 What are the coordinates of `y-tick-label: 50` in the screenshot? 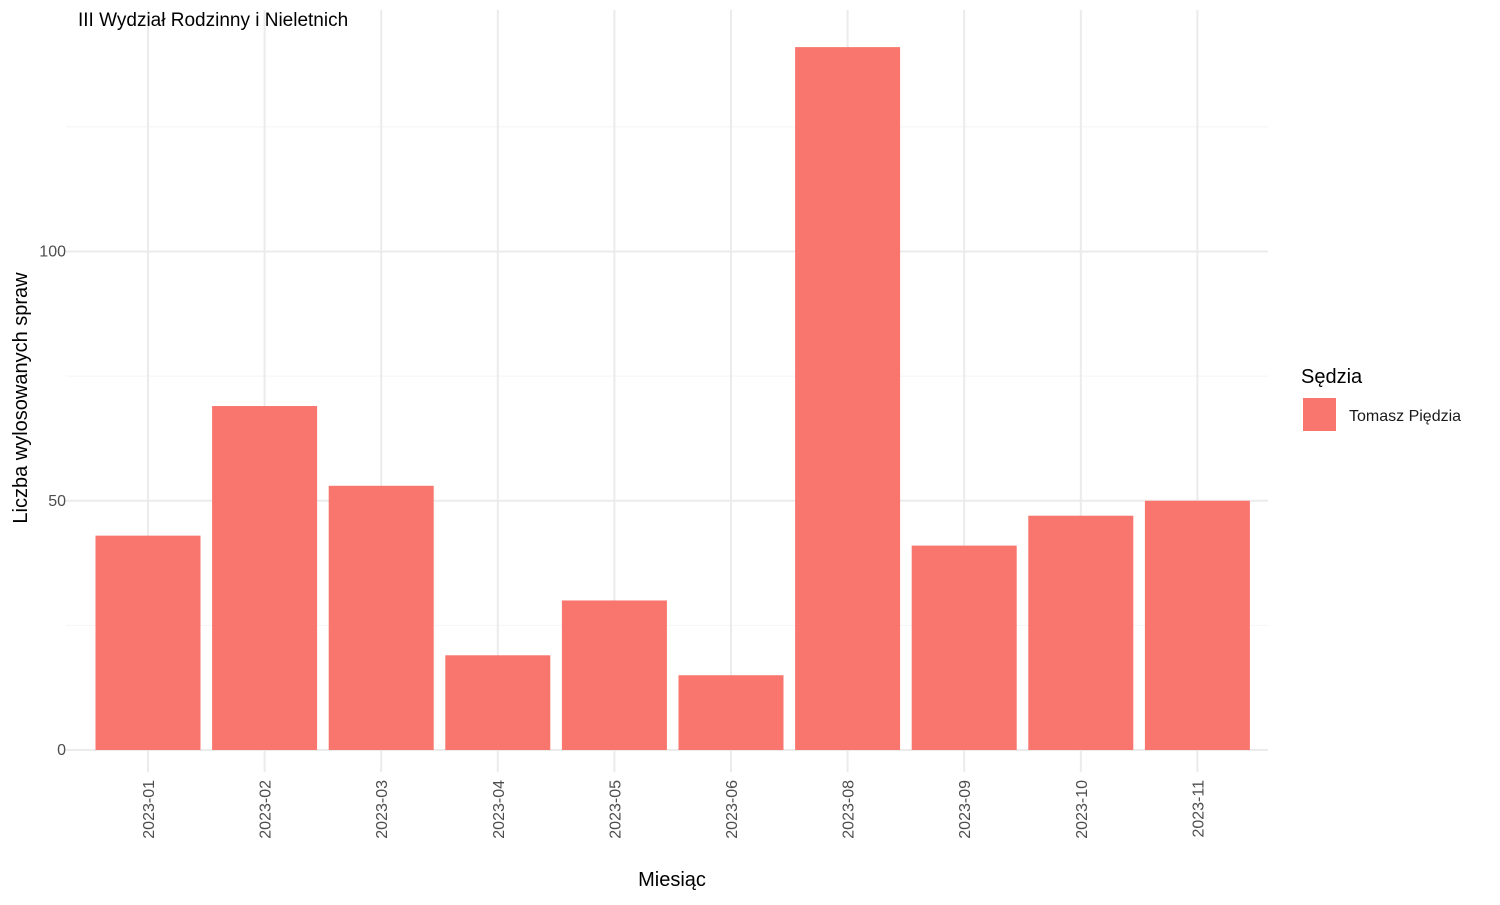 It's located at (57, 501).